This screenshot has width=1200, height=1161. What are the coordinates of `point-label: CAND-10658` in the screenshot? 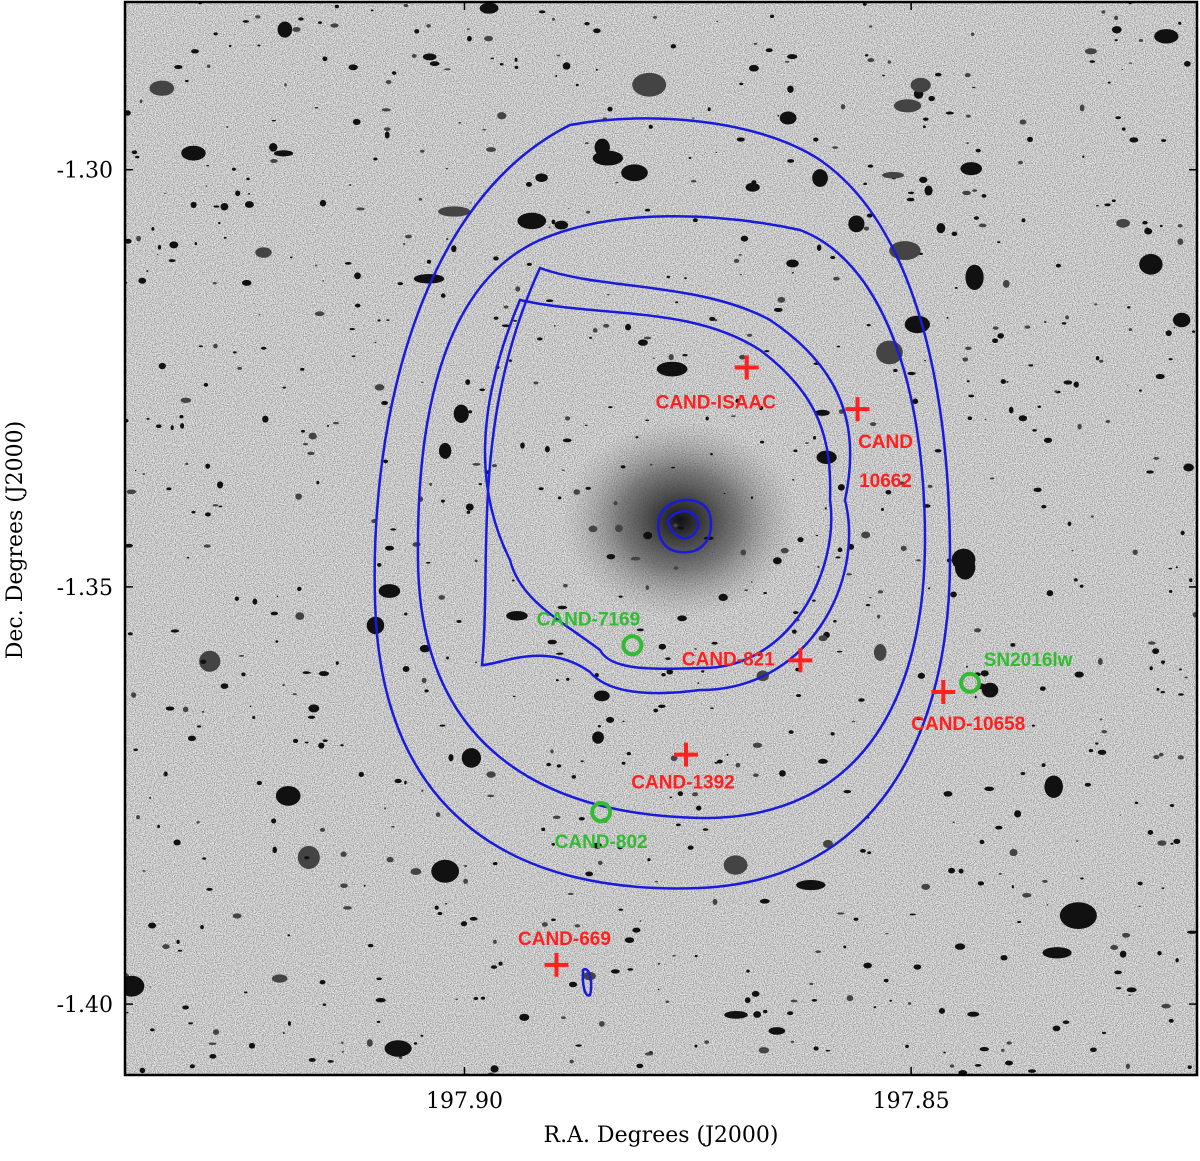 It's located at (968, 724).